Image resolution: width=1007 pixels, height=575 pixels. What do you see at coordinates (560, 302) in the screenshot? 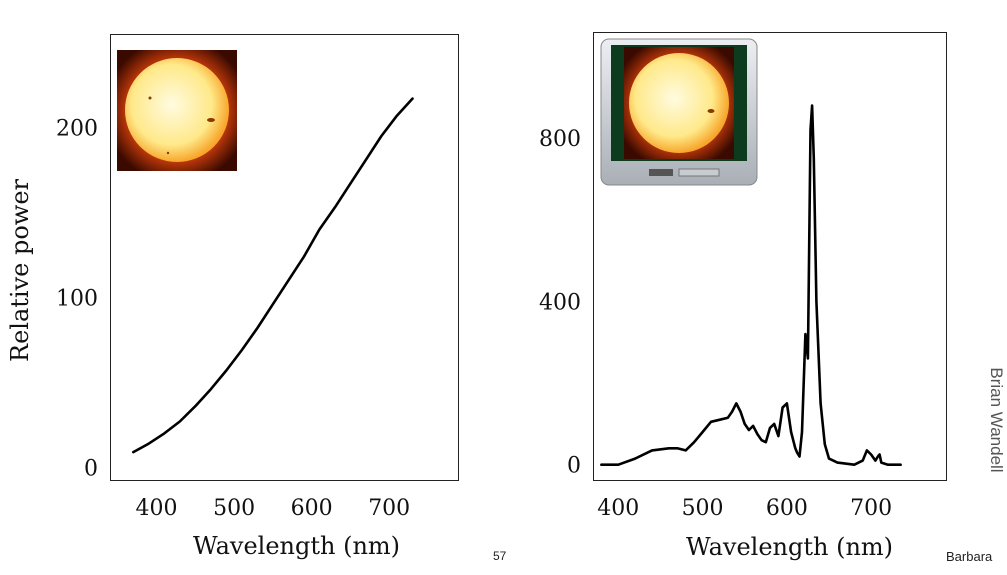
I see `y-tick-label: 400` at bounding box center [560, 302].